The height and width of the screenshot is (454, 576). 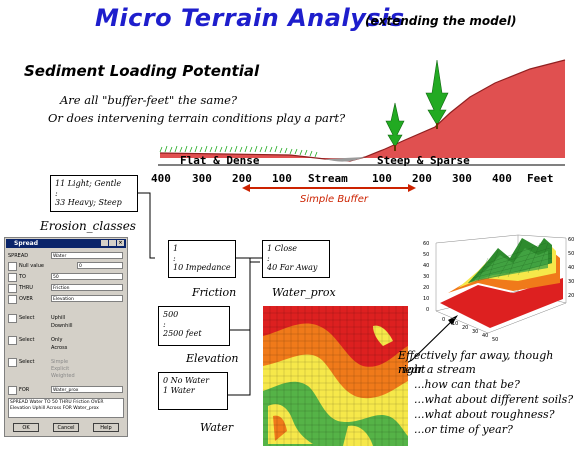 What do you see at coordinates (12, 266) in the screenshot?
I see `null-checkbox` at bounding box center [12, 266].